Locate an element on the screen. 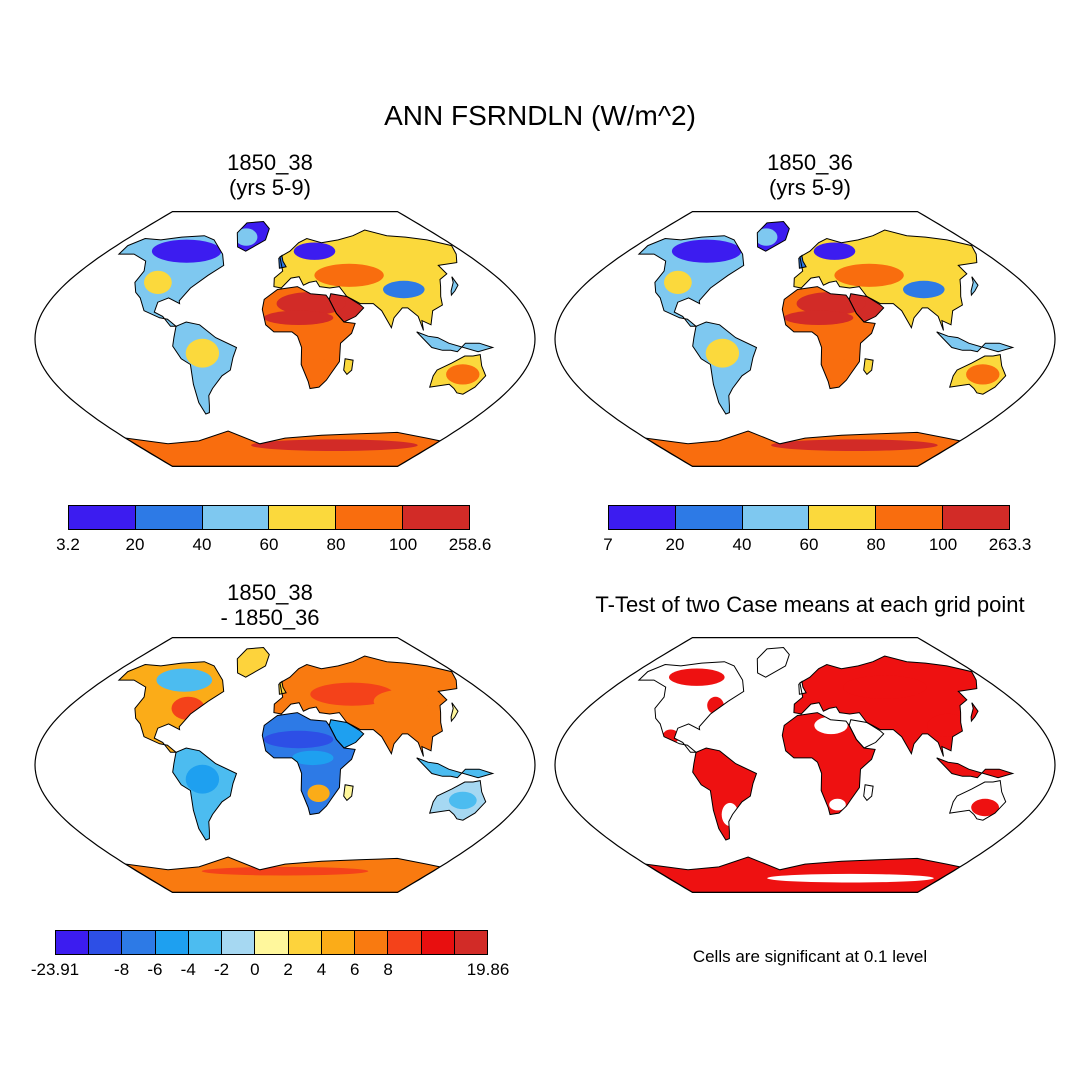 The width and height of the screenshot is (1080, 1080). panel2-title: 1850_36 (yrs 5-9) is located at coordinates (810, 175).